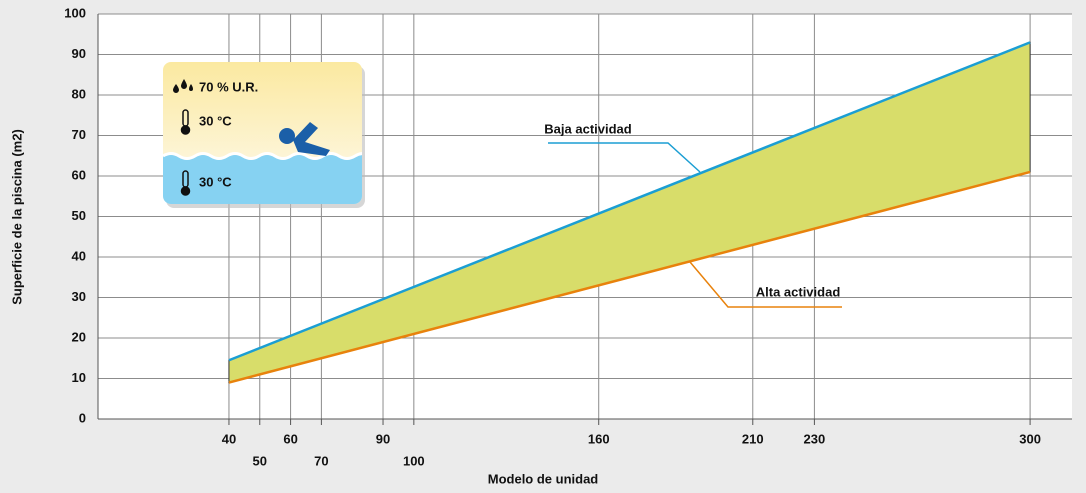 The image size is (1086, 493). What do you see at coordinates (79, 93) in the screenshot?
I see `y-tick-label: 80` at bounding box center [79, 93].